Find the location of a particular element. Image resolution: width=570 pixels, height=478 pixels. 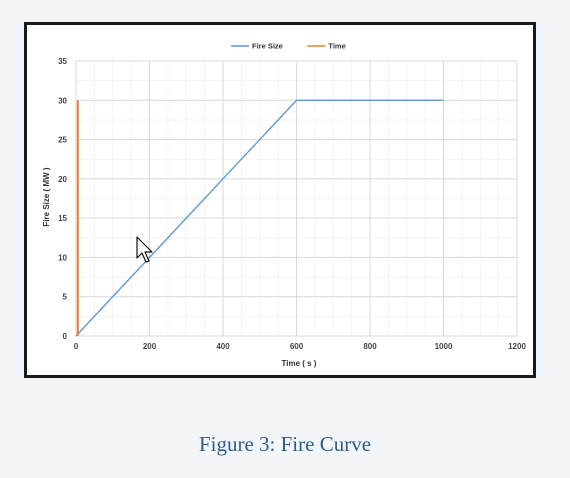

legend-label: Time is located at coordinates (336, 46).